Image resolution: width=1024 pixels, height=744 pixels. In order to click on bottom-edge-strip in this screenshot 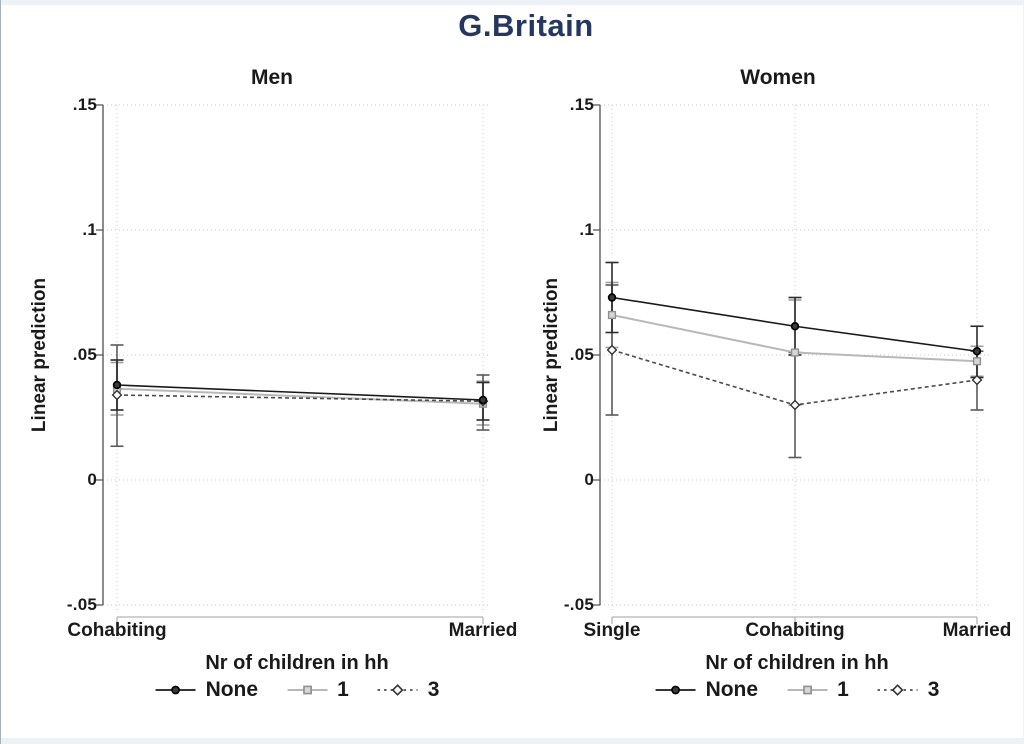, I will do `click(512, 741)`.